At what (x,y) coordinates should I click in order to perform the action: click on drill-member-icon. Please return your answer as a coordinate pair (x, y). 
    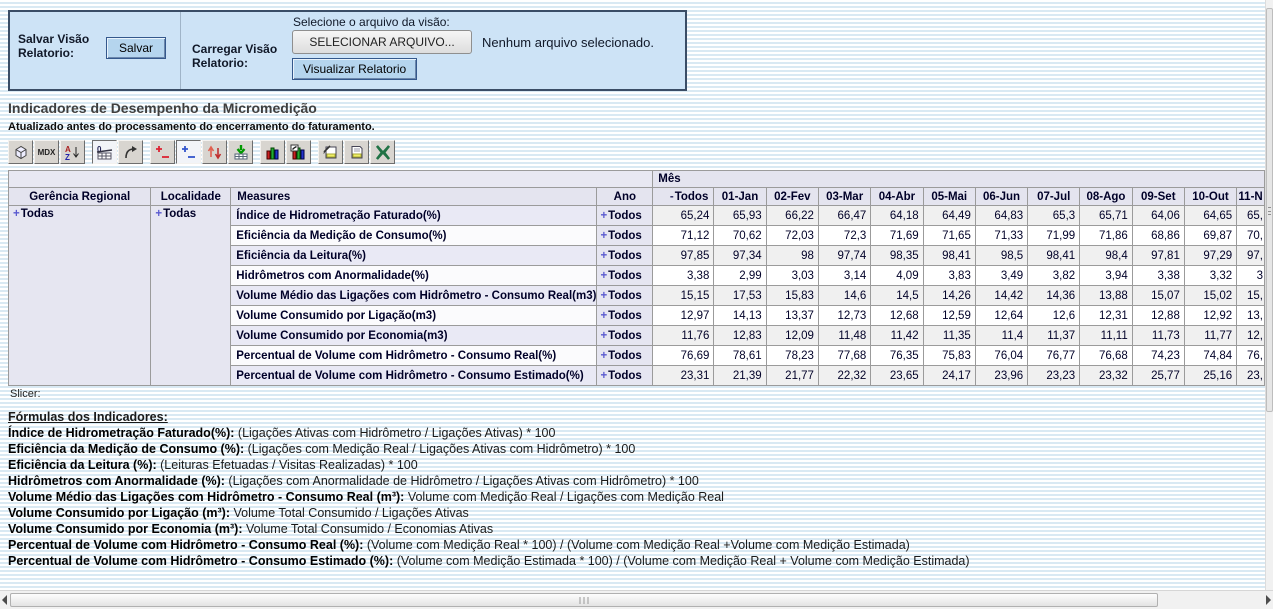
    Looking at the image, I should click on (162, 152).